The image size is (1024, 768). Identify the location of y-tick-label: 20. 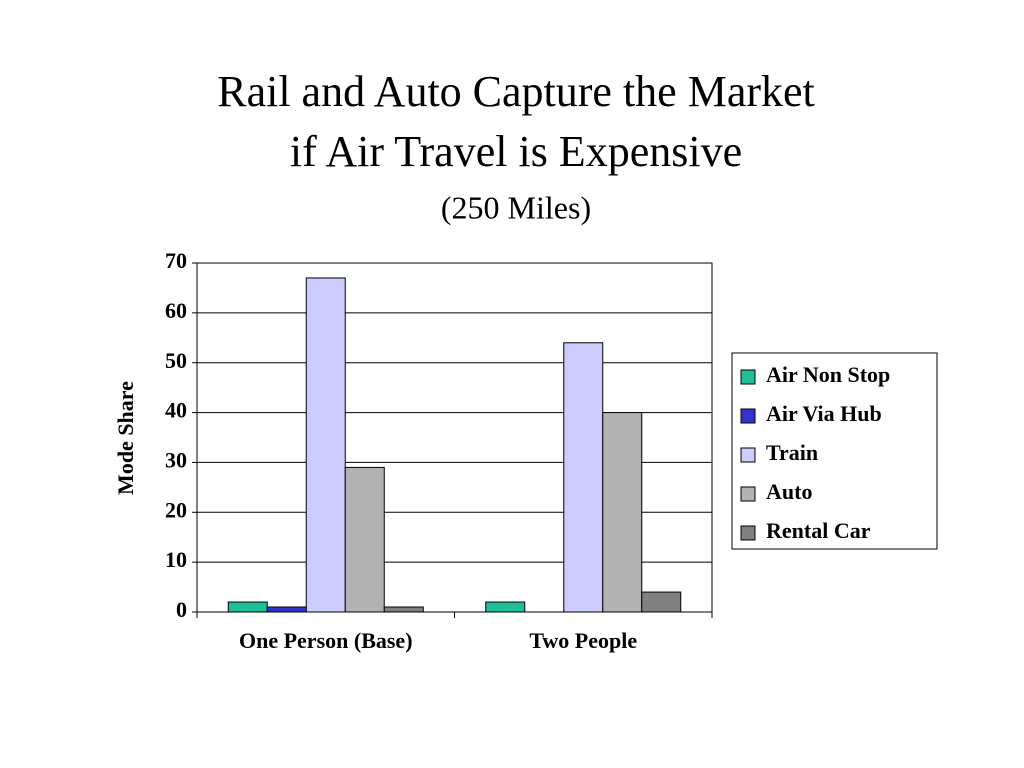
(176, 509).